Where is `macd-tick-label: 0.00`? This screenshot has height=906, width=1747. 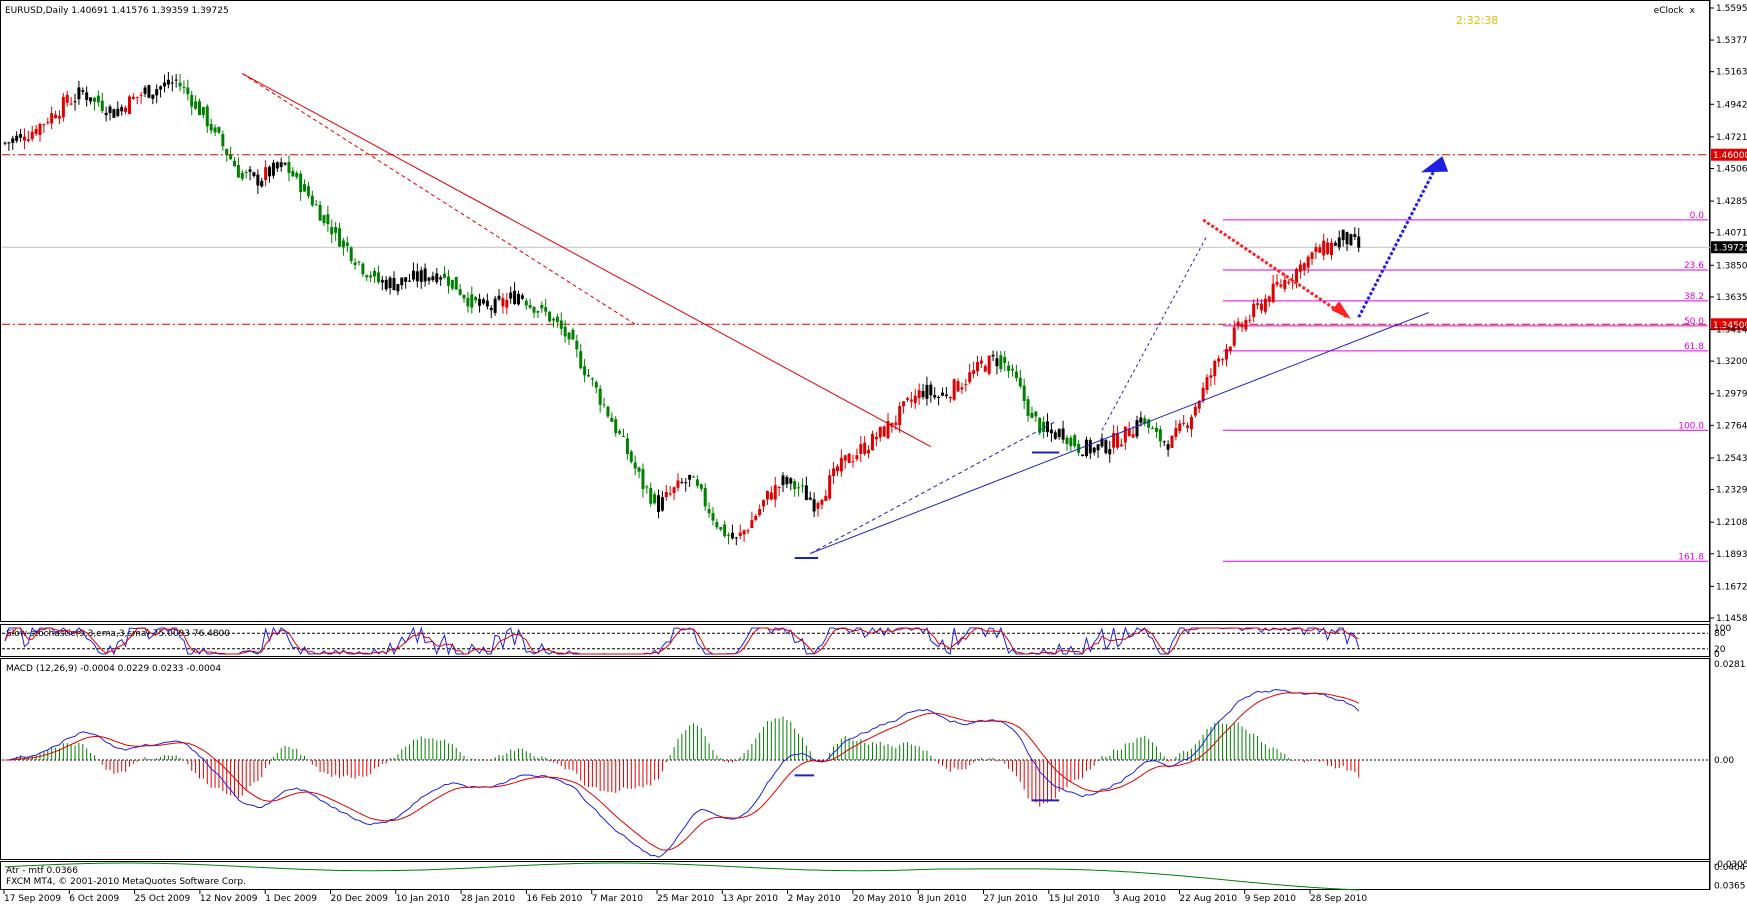 macd-tick-label: 0.00 is located at coordinates (1724, 761).